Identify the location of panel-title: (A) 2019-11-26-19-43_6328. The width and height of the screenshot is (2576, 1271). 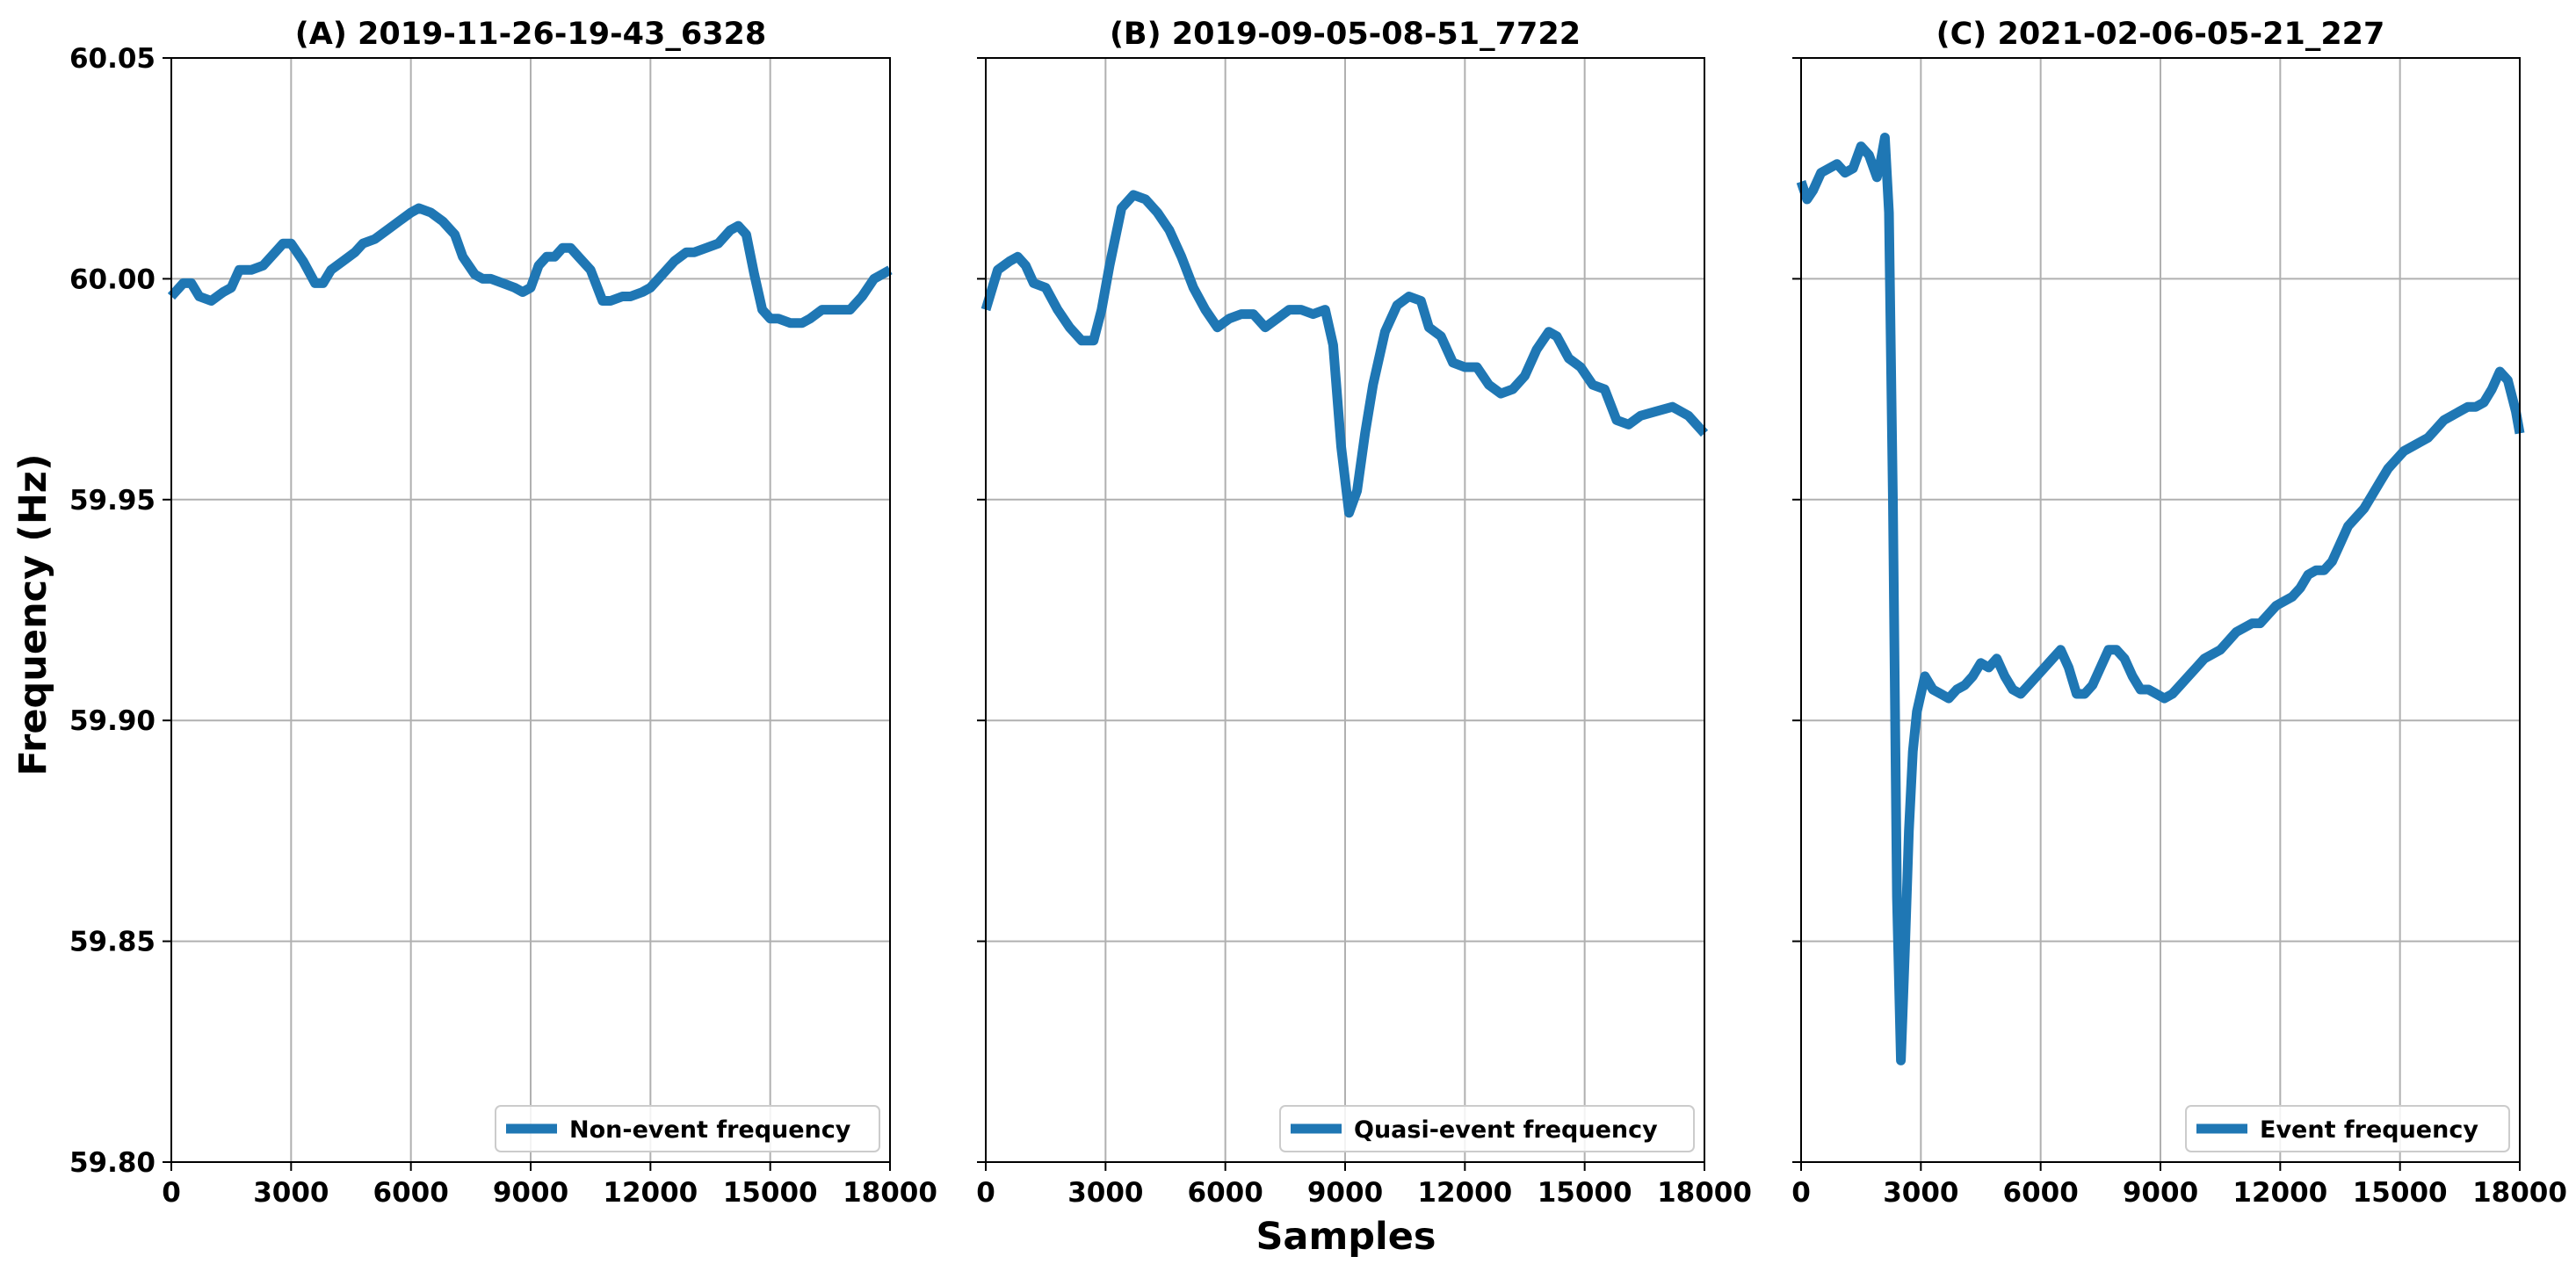
(531, 34).